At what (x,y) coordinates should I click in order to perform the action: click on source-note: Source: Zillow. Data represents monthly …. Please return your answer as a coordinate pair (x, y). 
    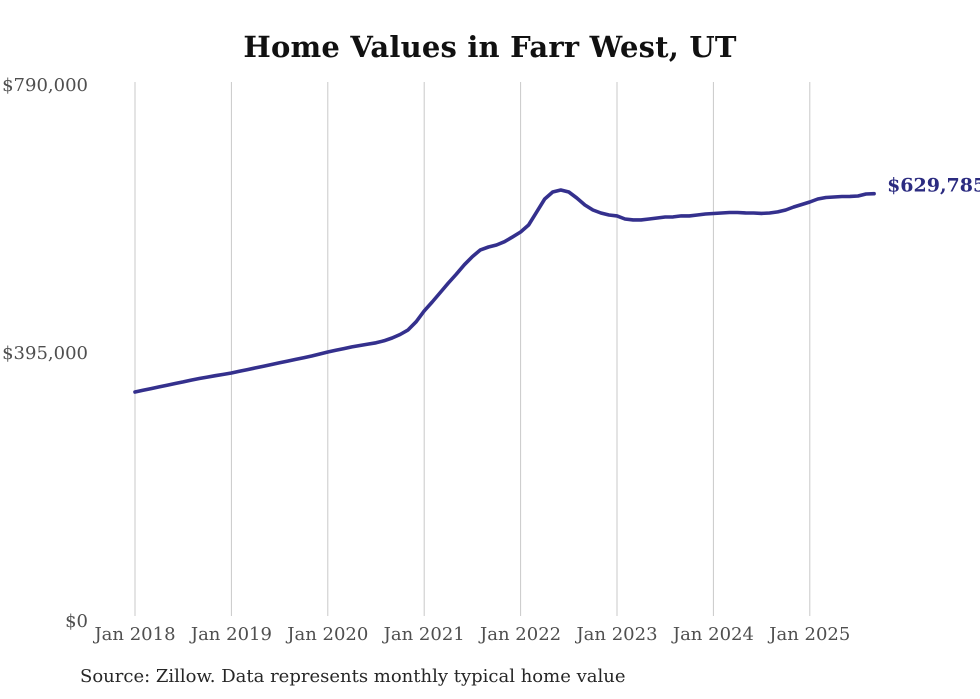
    Looking at the image, I should click on (353, 676).